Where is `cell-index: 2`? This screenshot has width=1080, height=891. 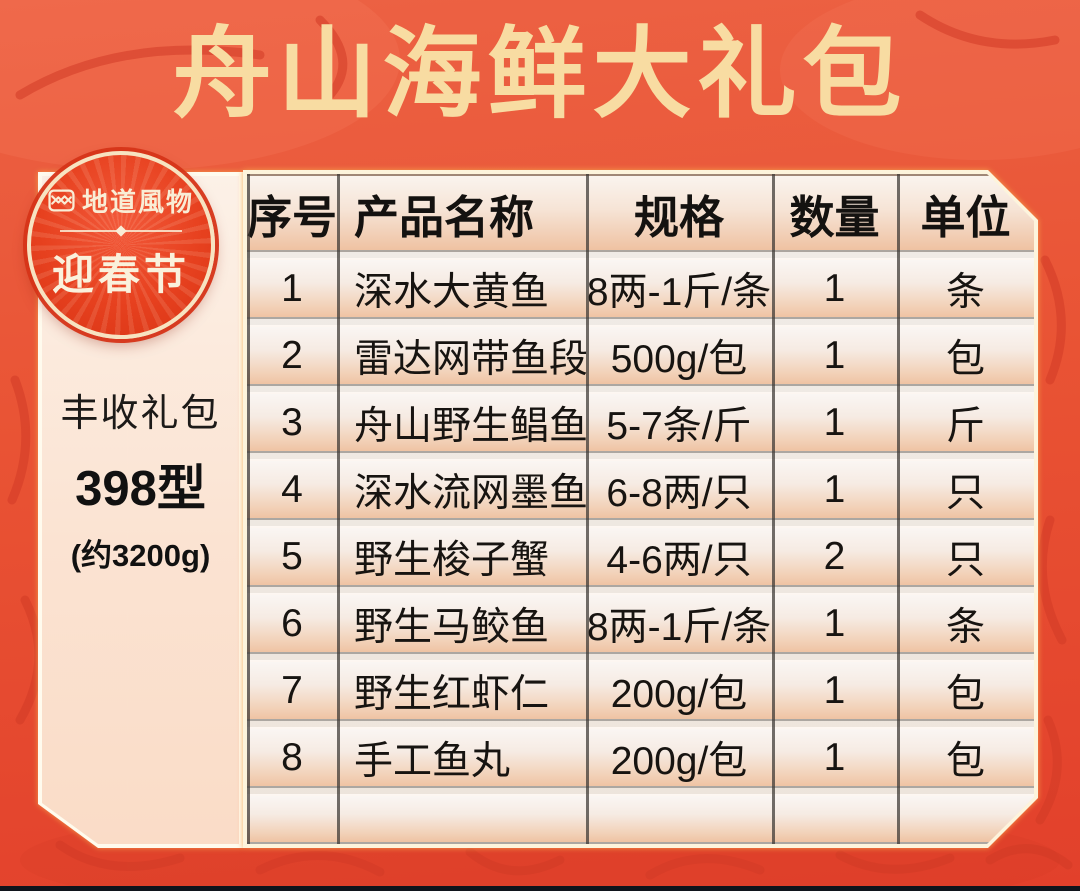
cell-index: 2 is located at coordinates (292, 355).